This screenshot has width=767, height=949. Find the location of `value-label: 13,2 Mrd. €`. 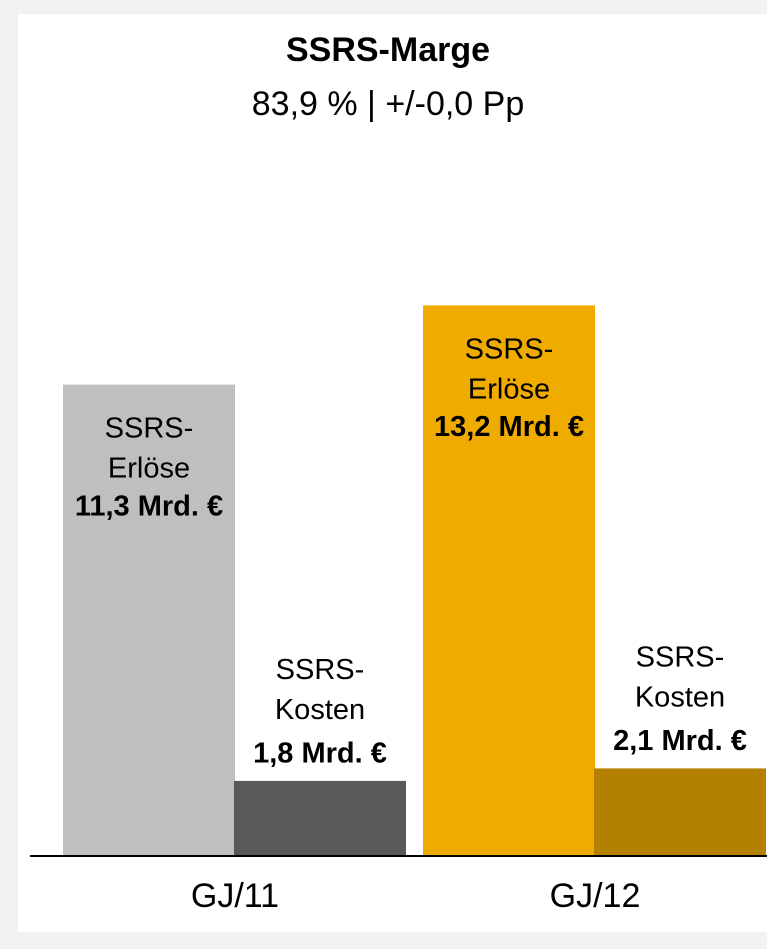

value-label: 13,2 Mrd. € is located at coordinates (509, 427).